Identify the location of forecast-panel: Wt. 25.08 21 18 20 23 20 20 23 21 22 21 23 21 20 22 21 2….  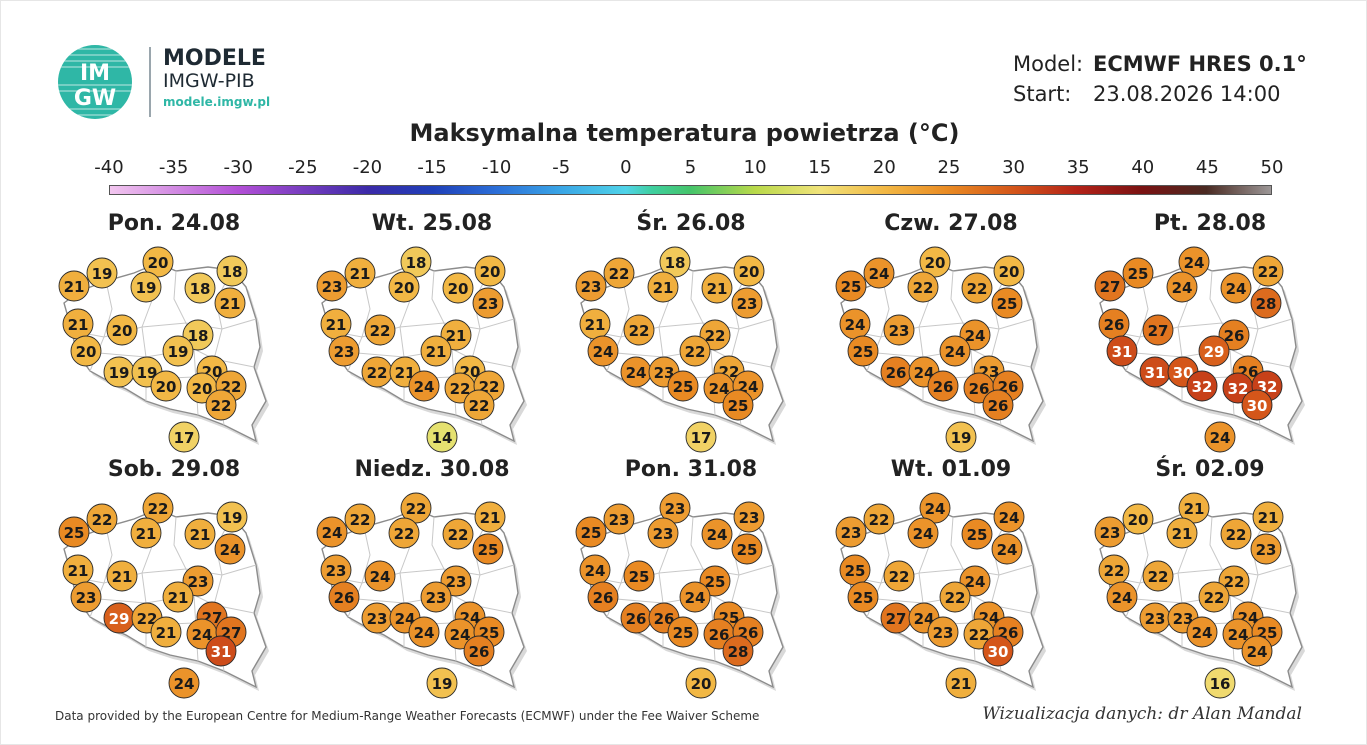
(432, 332).